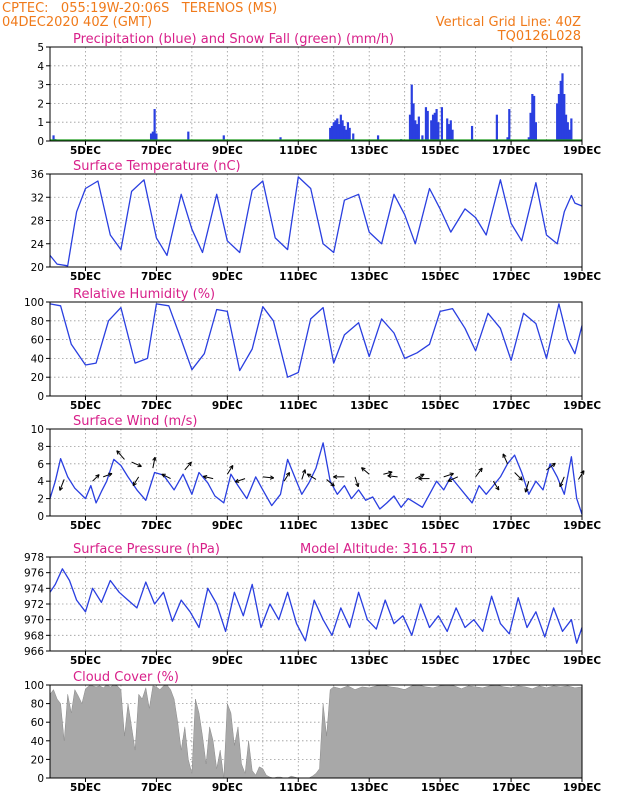 This screenshot has height=800, width=618. Describe the element at coordinates (40, 500) in the screenshot. I see `y-tick-label: 2` at that location.